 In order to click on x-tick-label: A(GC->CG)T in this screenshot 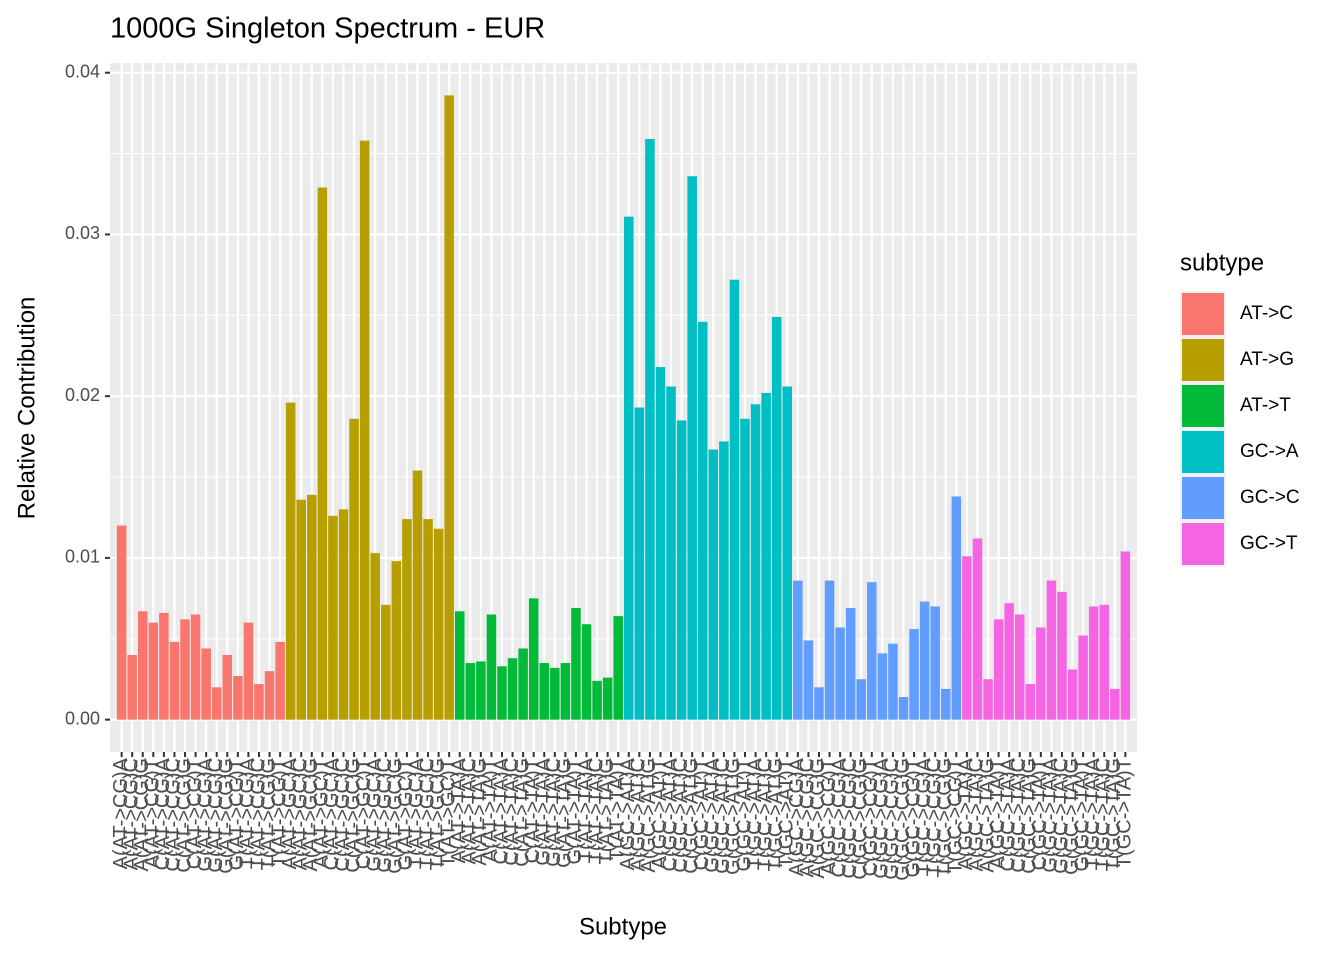, I will do `click(829, 816)`.